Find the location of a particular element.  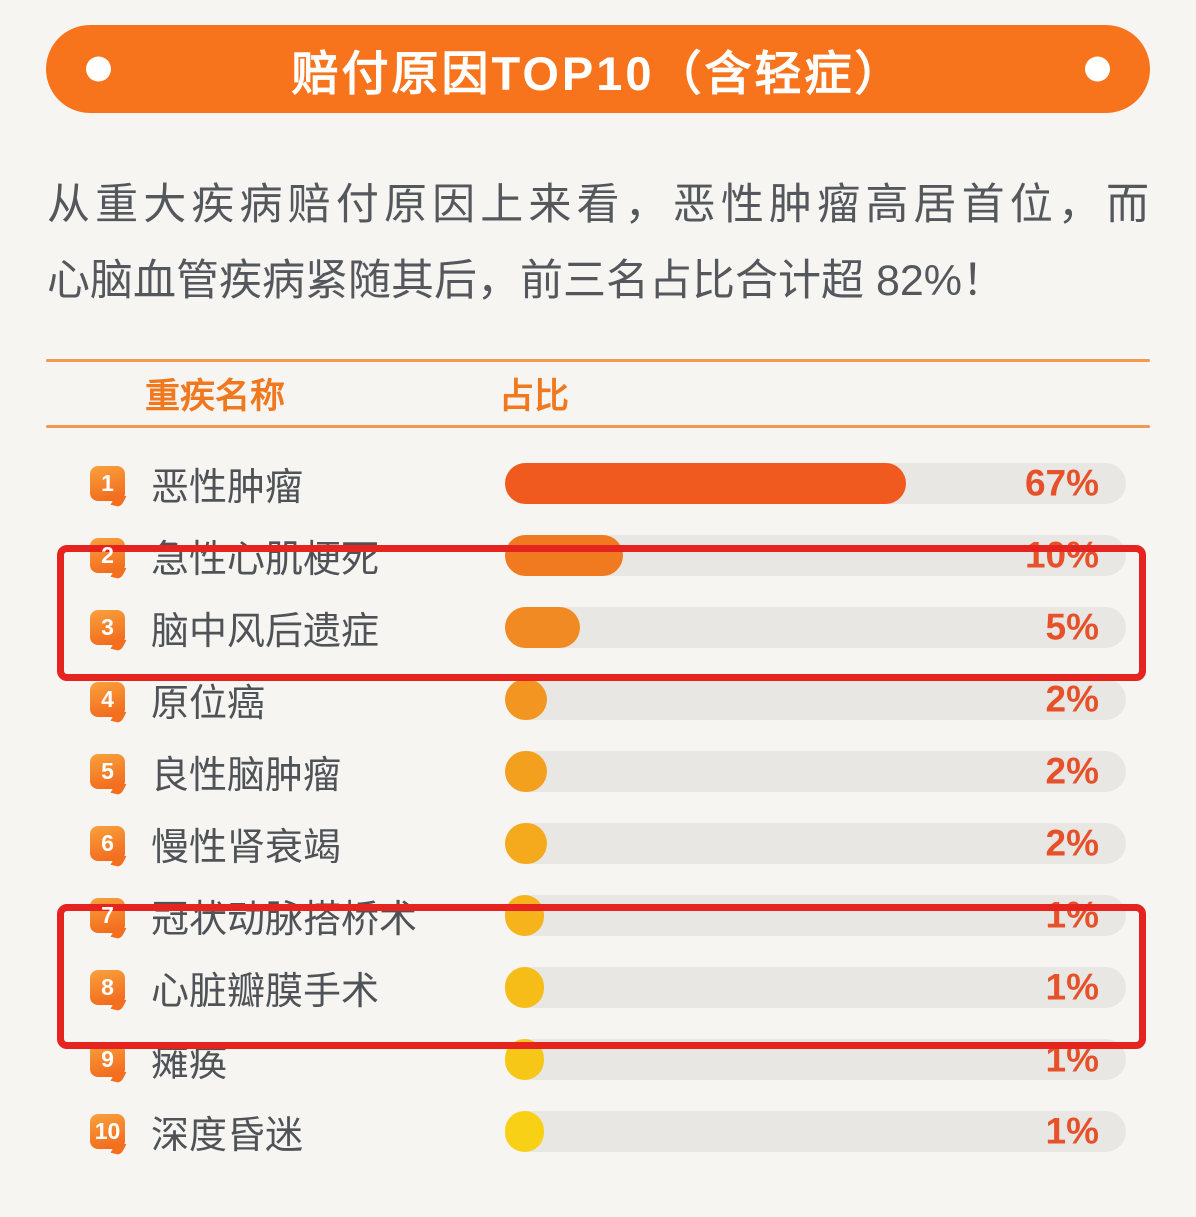

disease-name-label: 恶性肿瘤 is located at coordinates (227, 487).